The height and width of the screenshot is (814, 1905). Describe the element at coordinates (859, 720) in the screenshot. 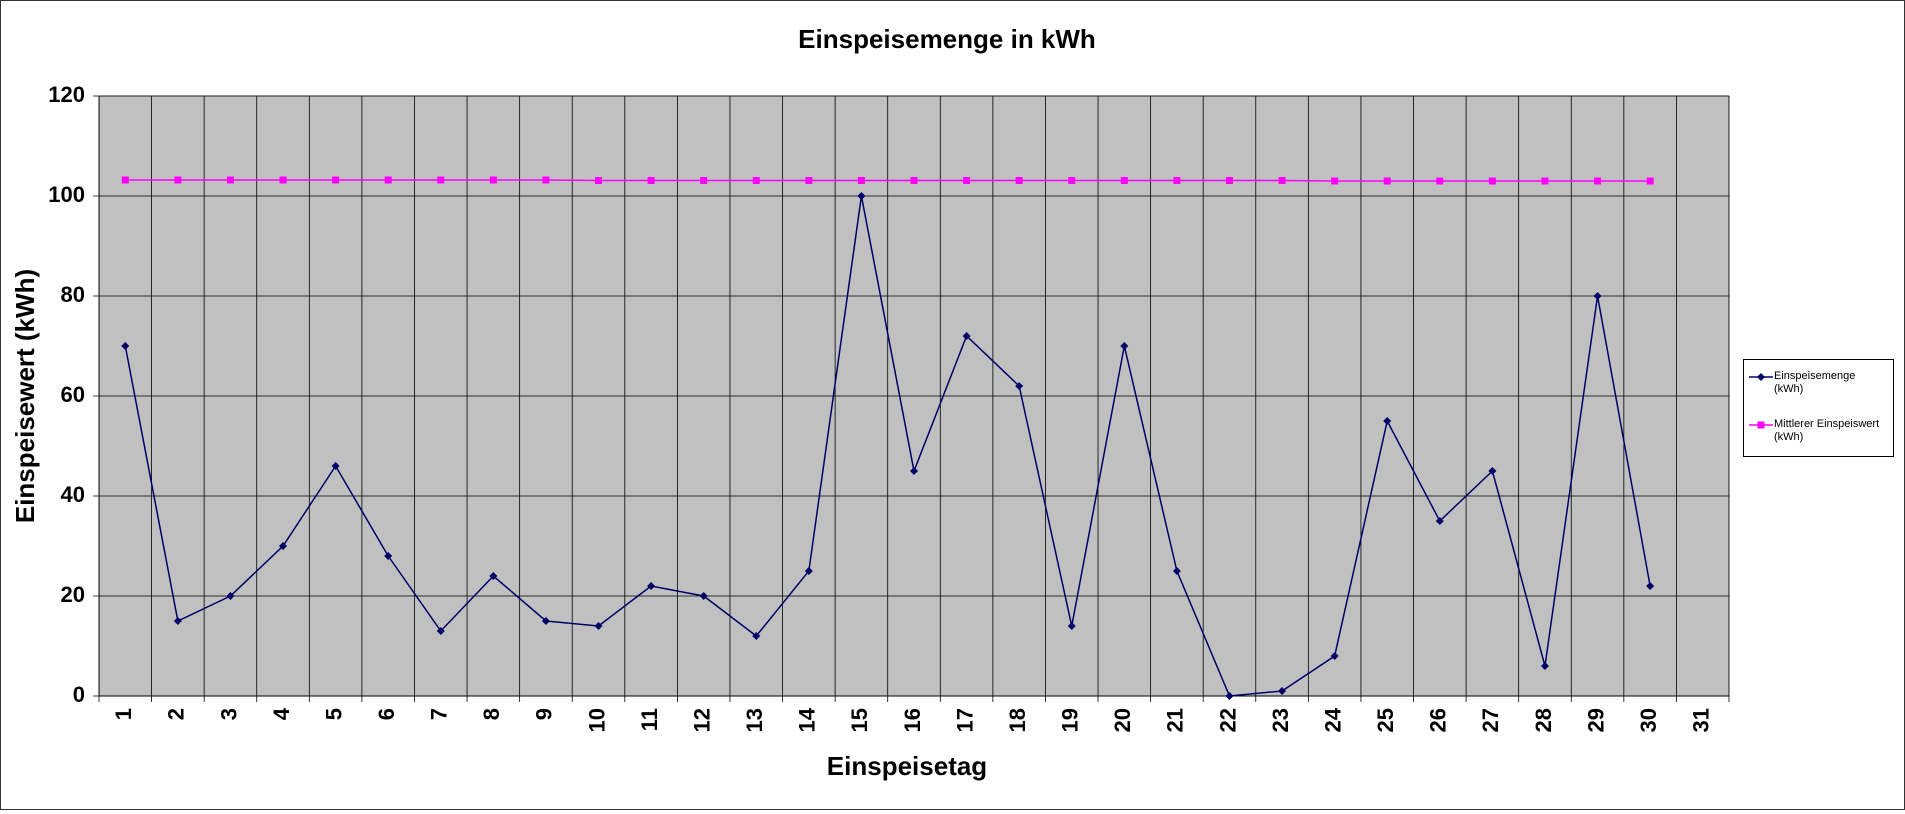

I see `x-tick-label: 15` at that location.